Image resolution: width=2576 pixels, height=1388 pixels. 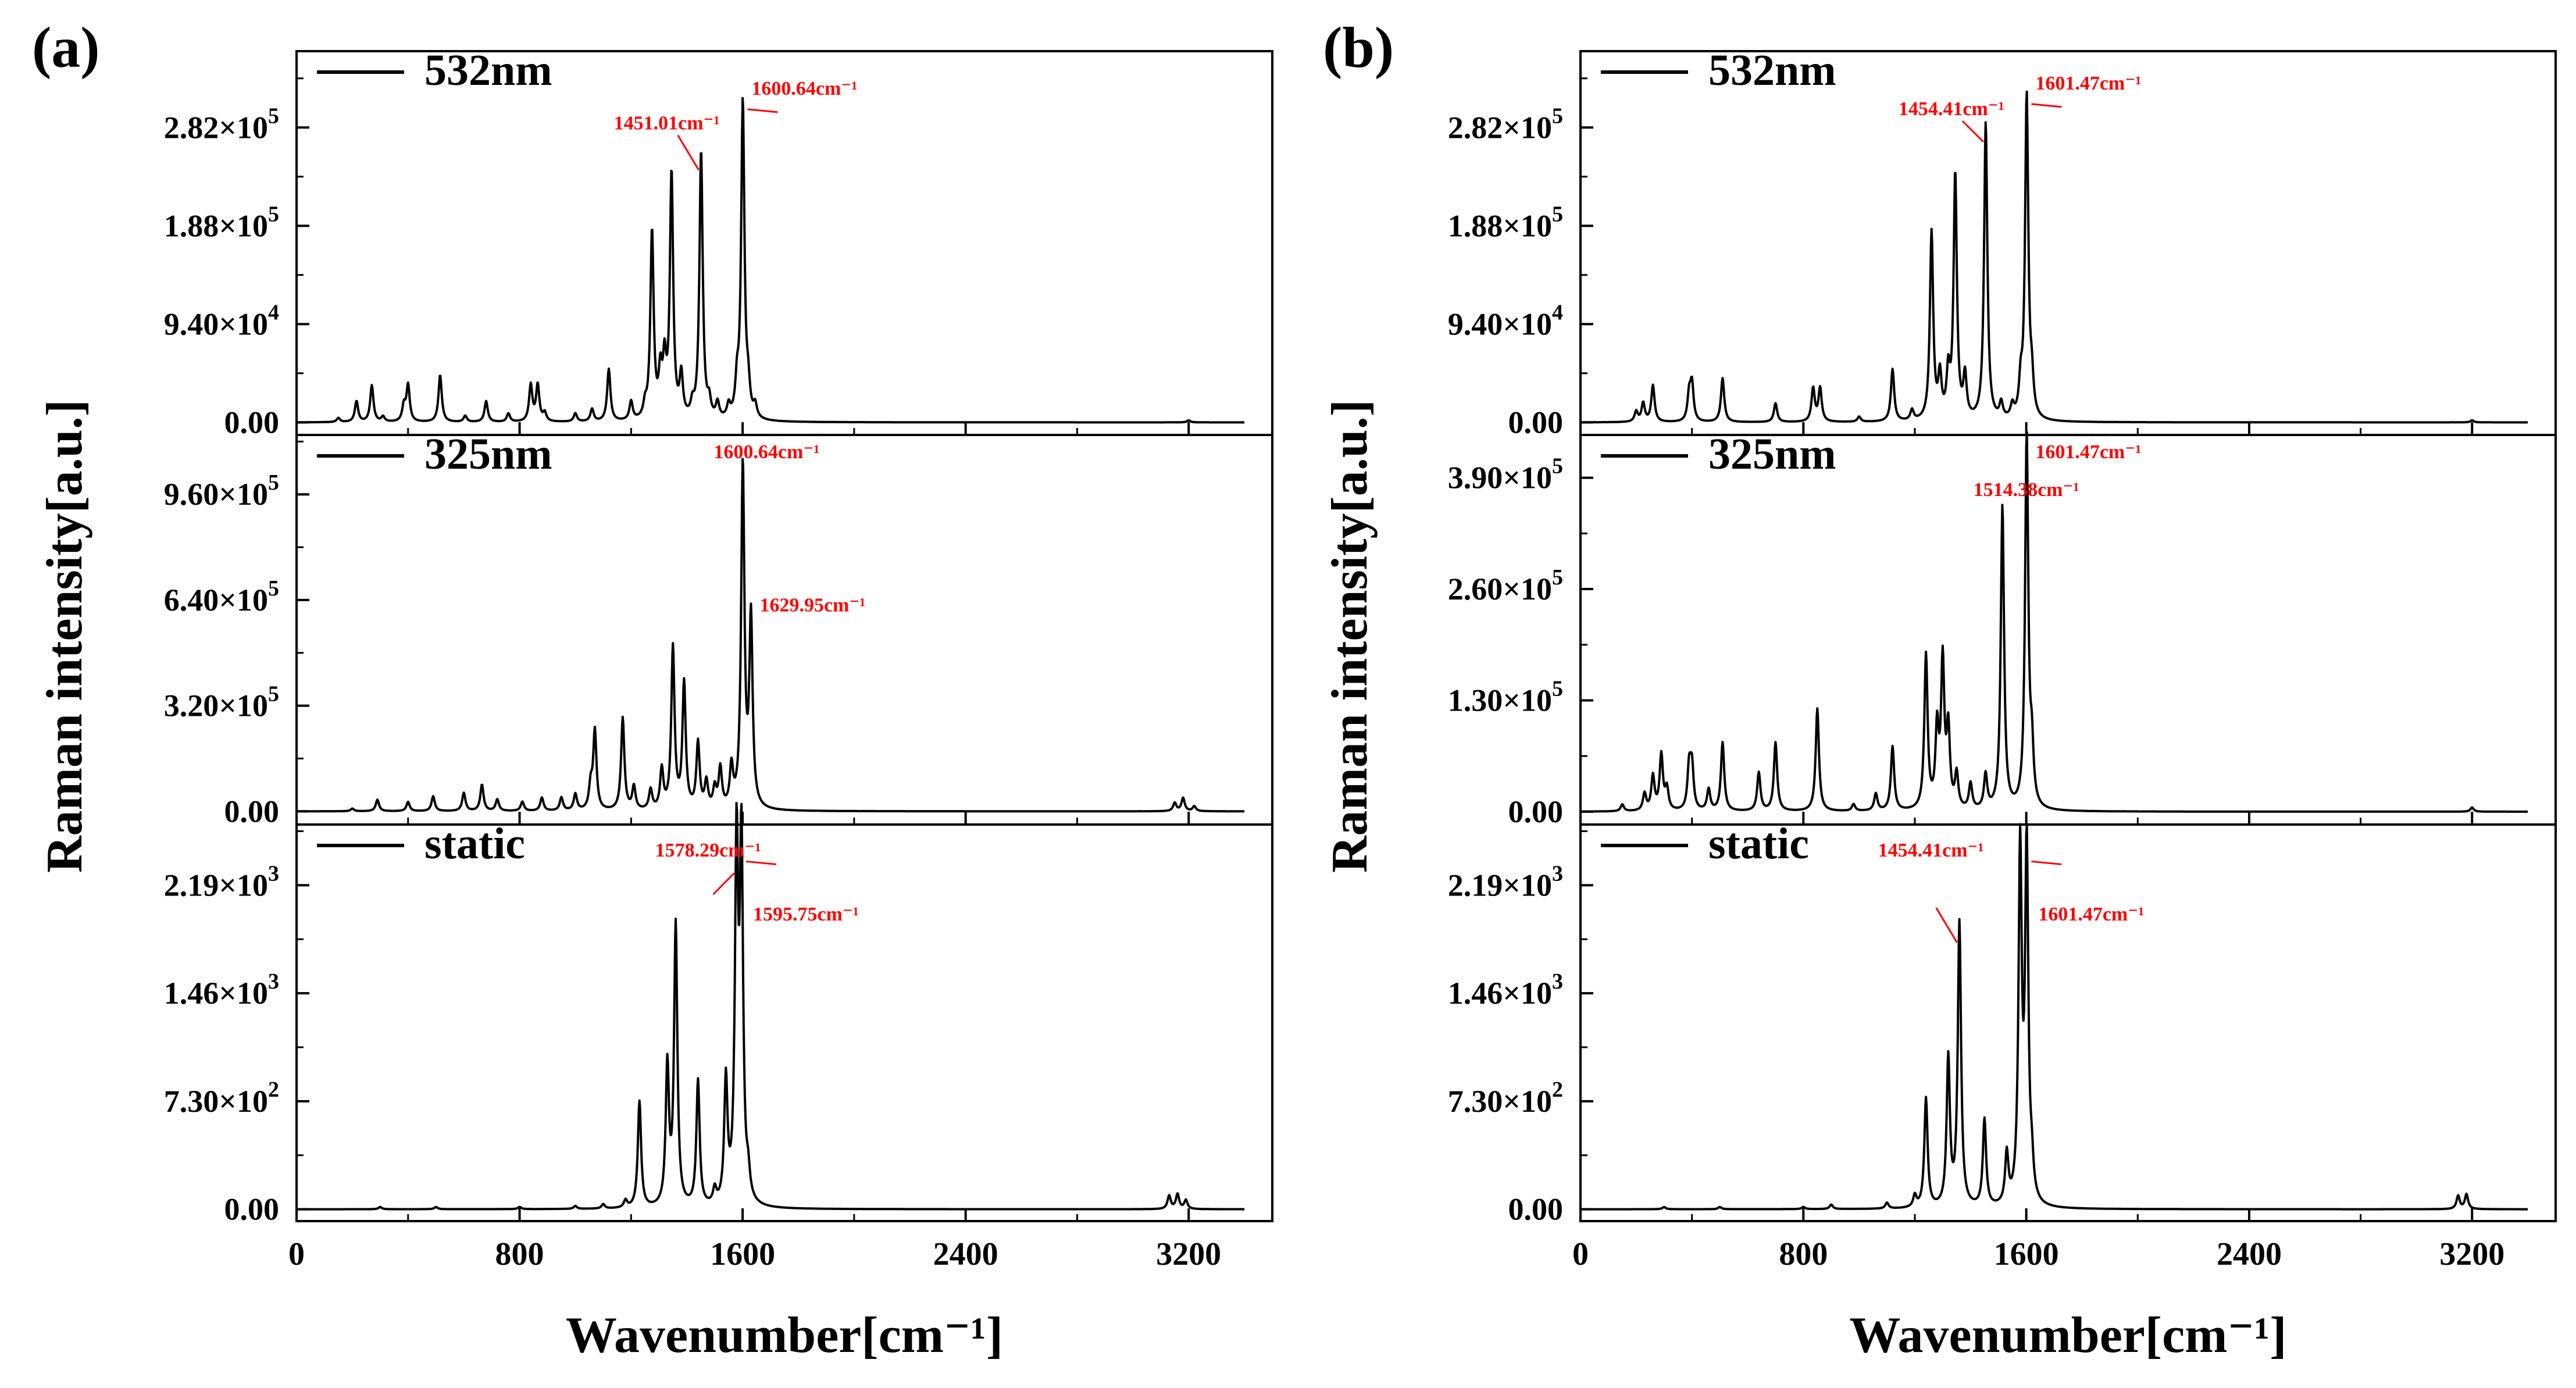 I want to click on peak-annotation: 1629.95cm⁻¹, so click(x=812, y=605).